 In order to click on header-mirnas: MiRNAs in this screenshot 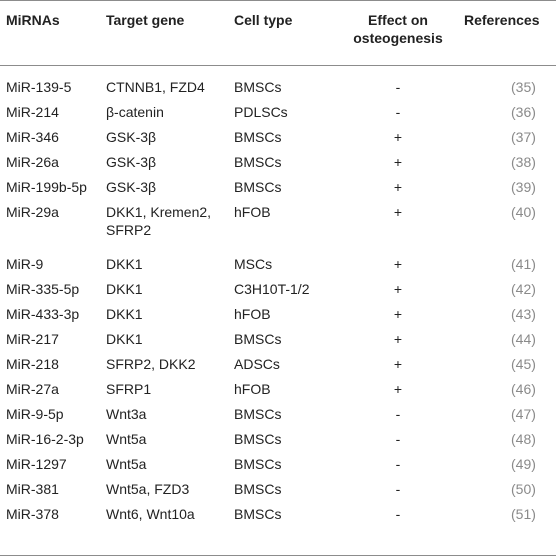, I will do `click(33, 20)`.